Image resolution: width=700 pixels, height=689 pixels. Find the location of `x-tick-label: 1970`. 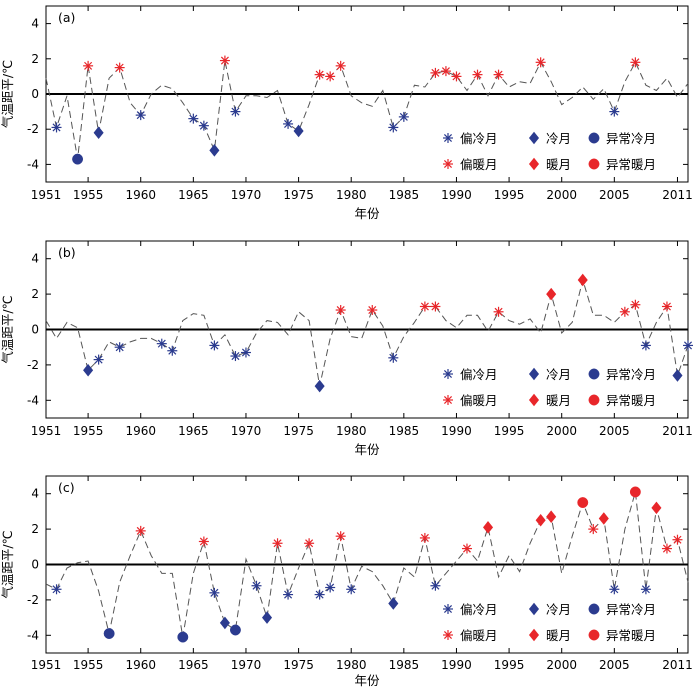

x-tick-label: 1970 is located at coordinates (246, 195).